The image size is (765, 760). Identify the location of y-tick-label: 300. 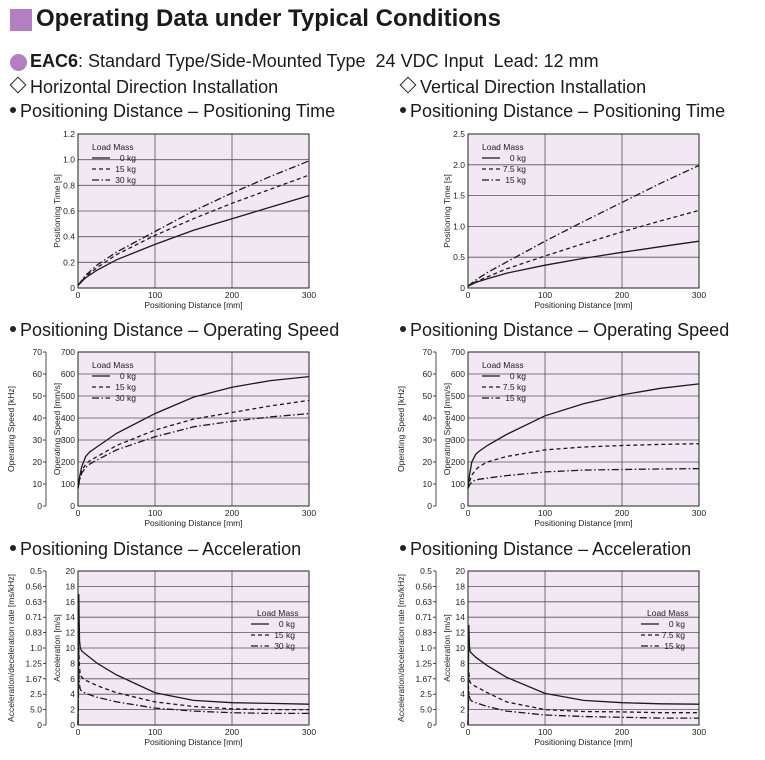
(68, 440).